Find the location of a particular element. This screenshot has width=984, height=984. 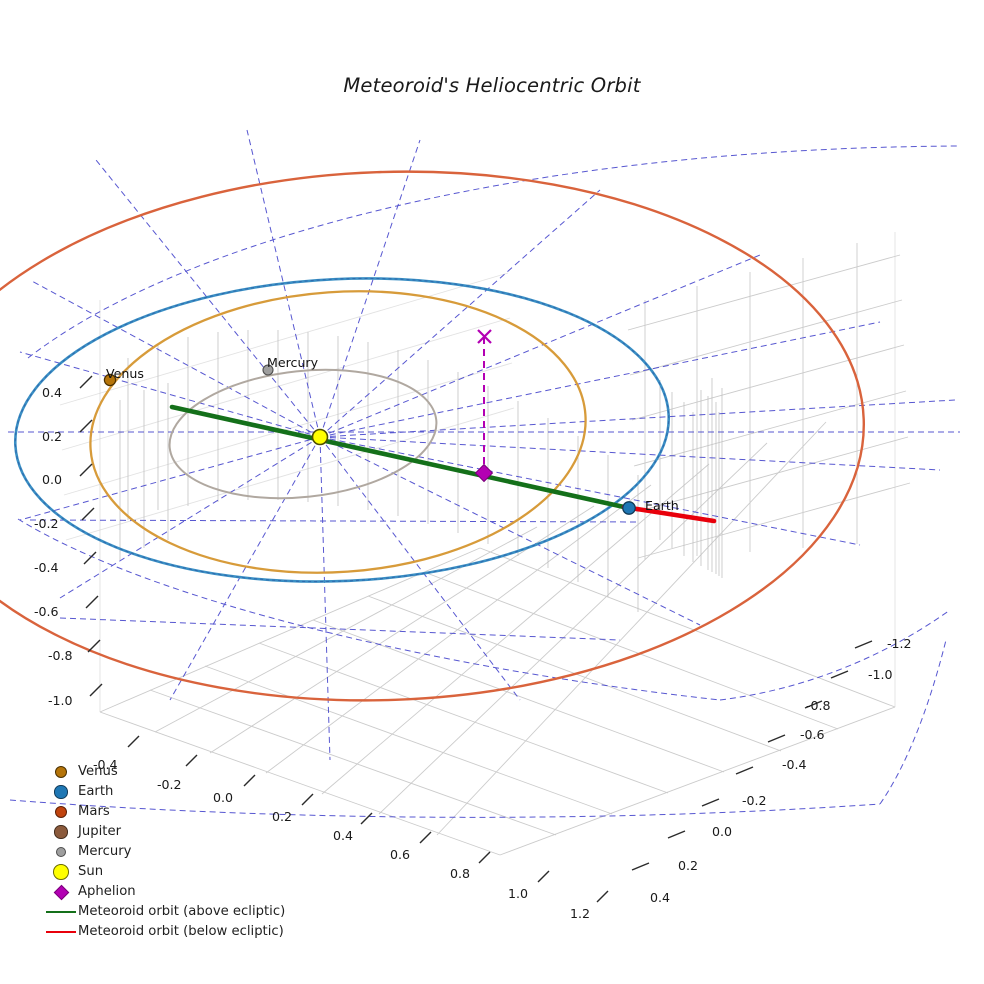

legend-item-mercury: Mercury is located at coordinates (169, 852).